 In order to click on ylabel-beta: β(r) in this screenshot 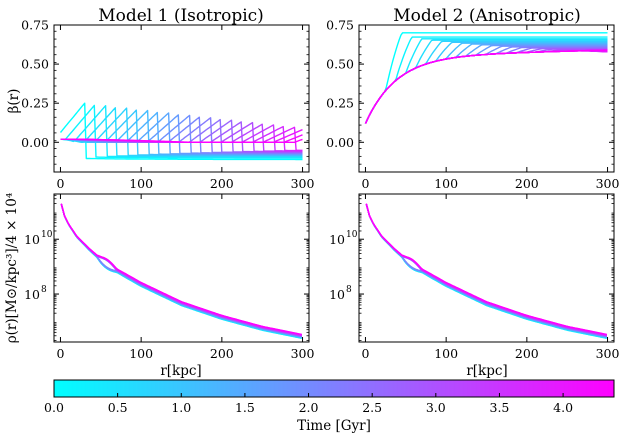, I will do `click(14, 101)`.